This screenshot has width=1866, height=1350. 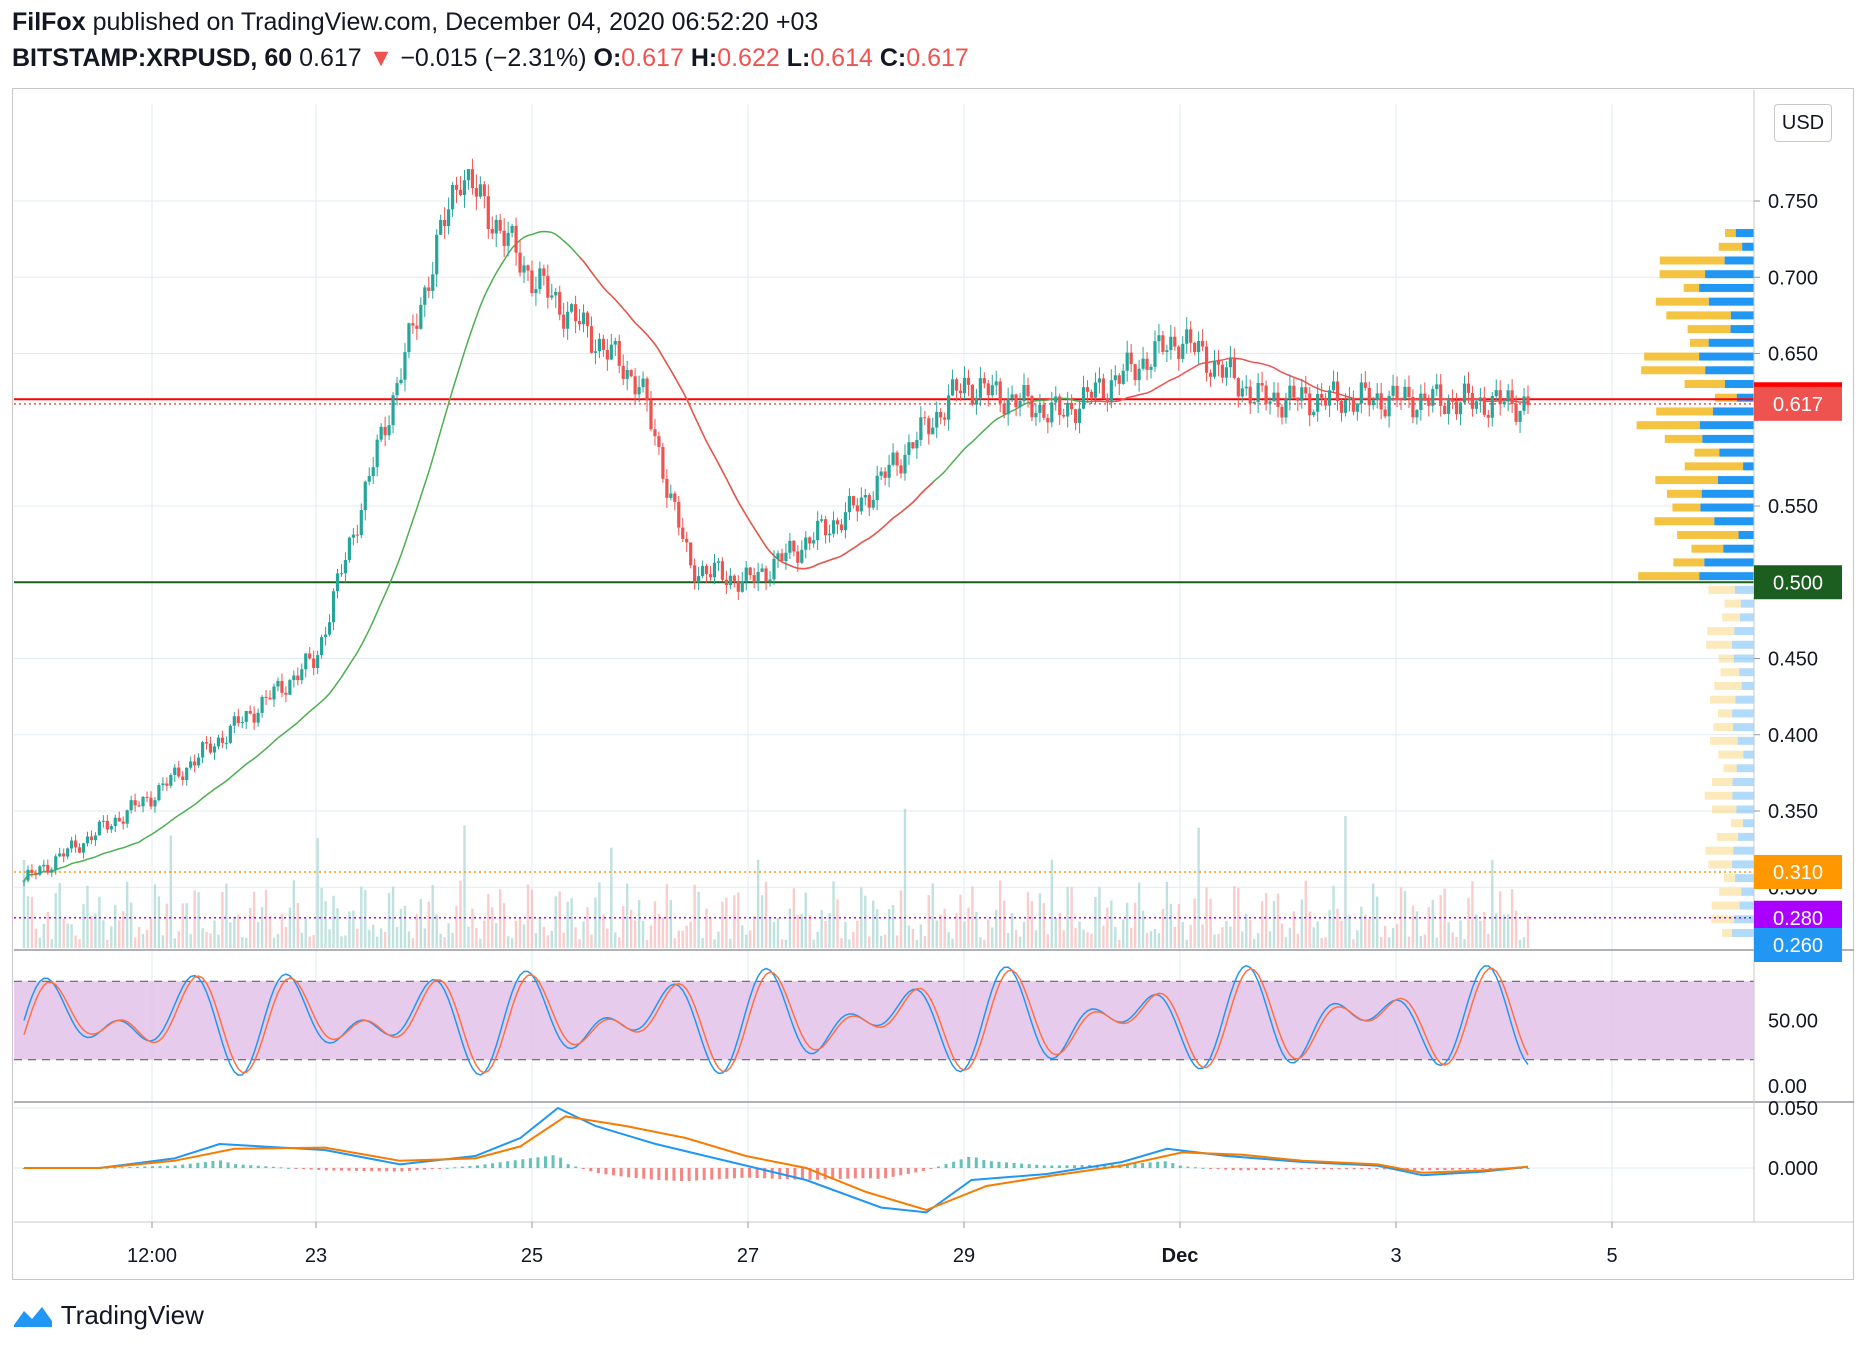 What do you see at coordinates (108, 1315) in the screenshot?
I see `tradingview-brand: TradingView` at bounding box center [108, 1315].